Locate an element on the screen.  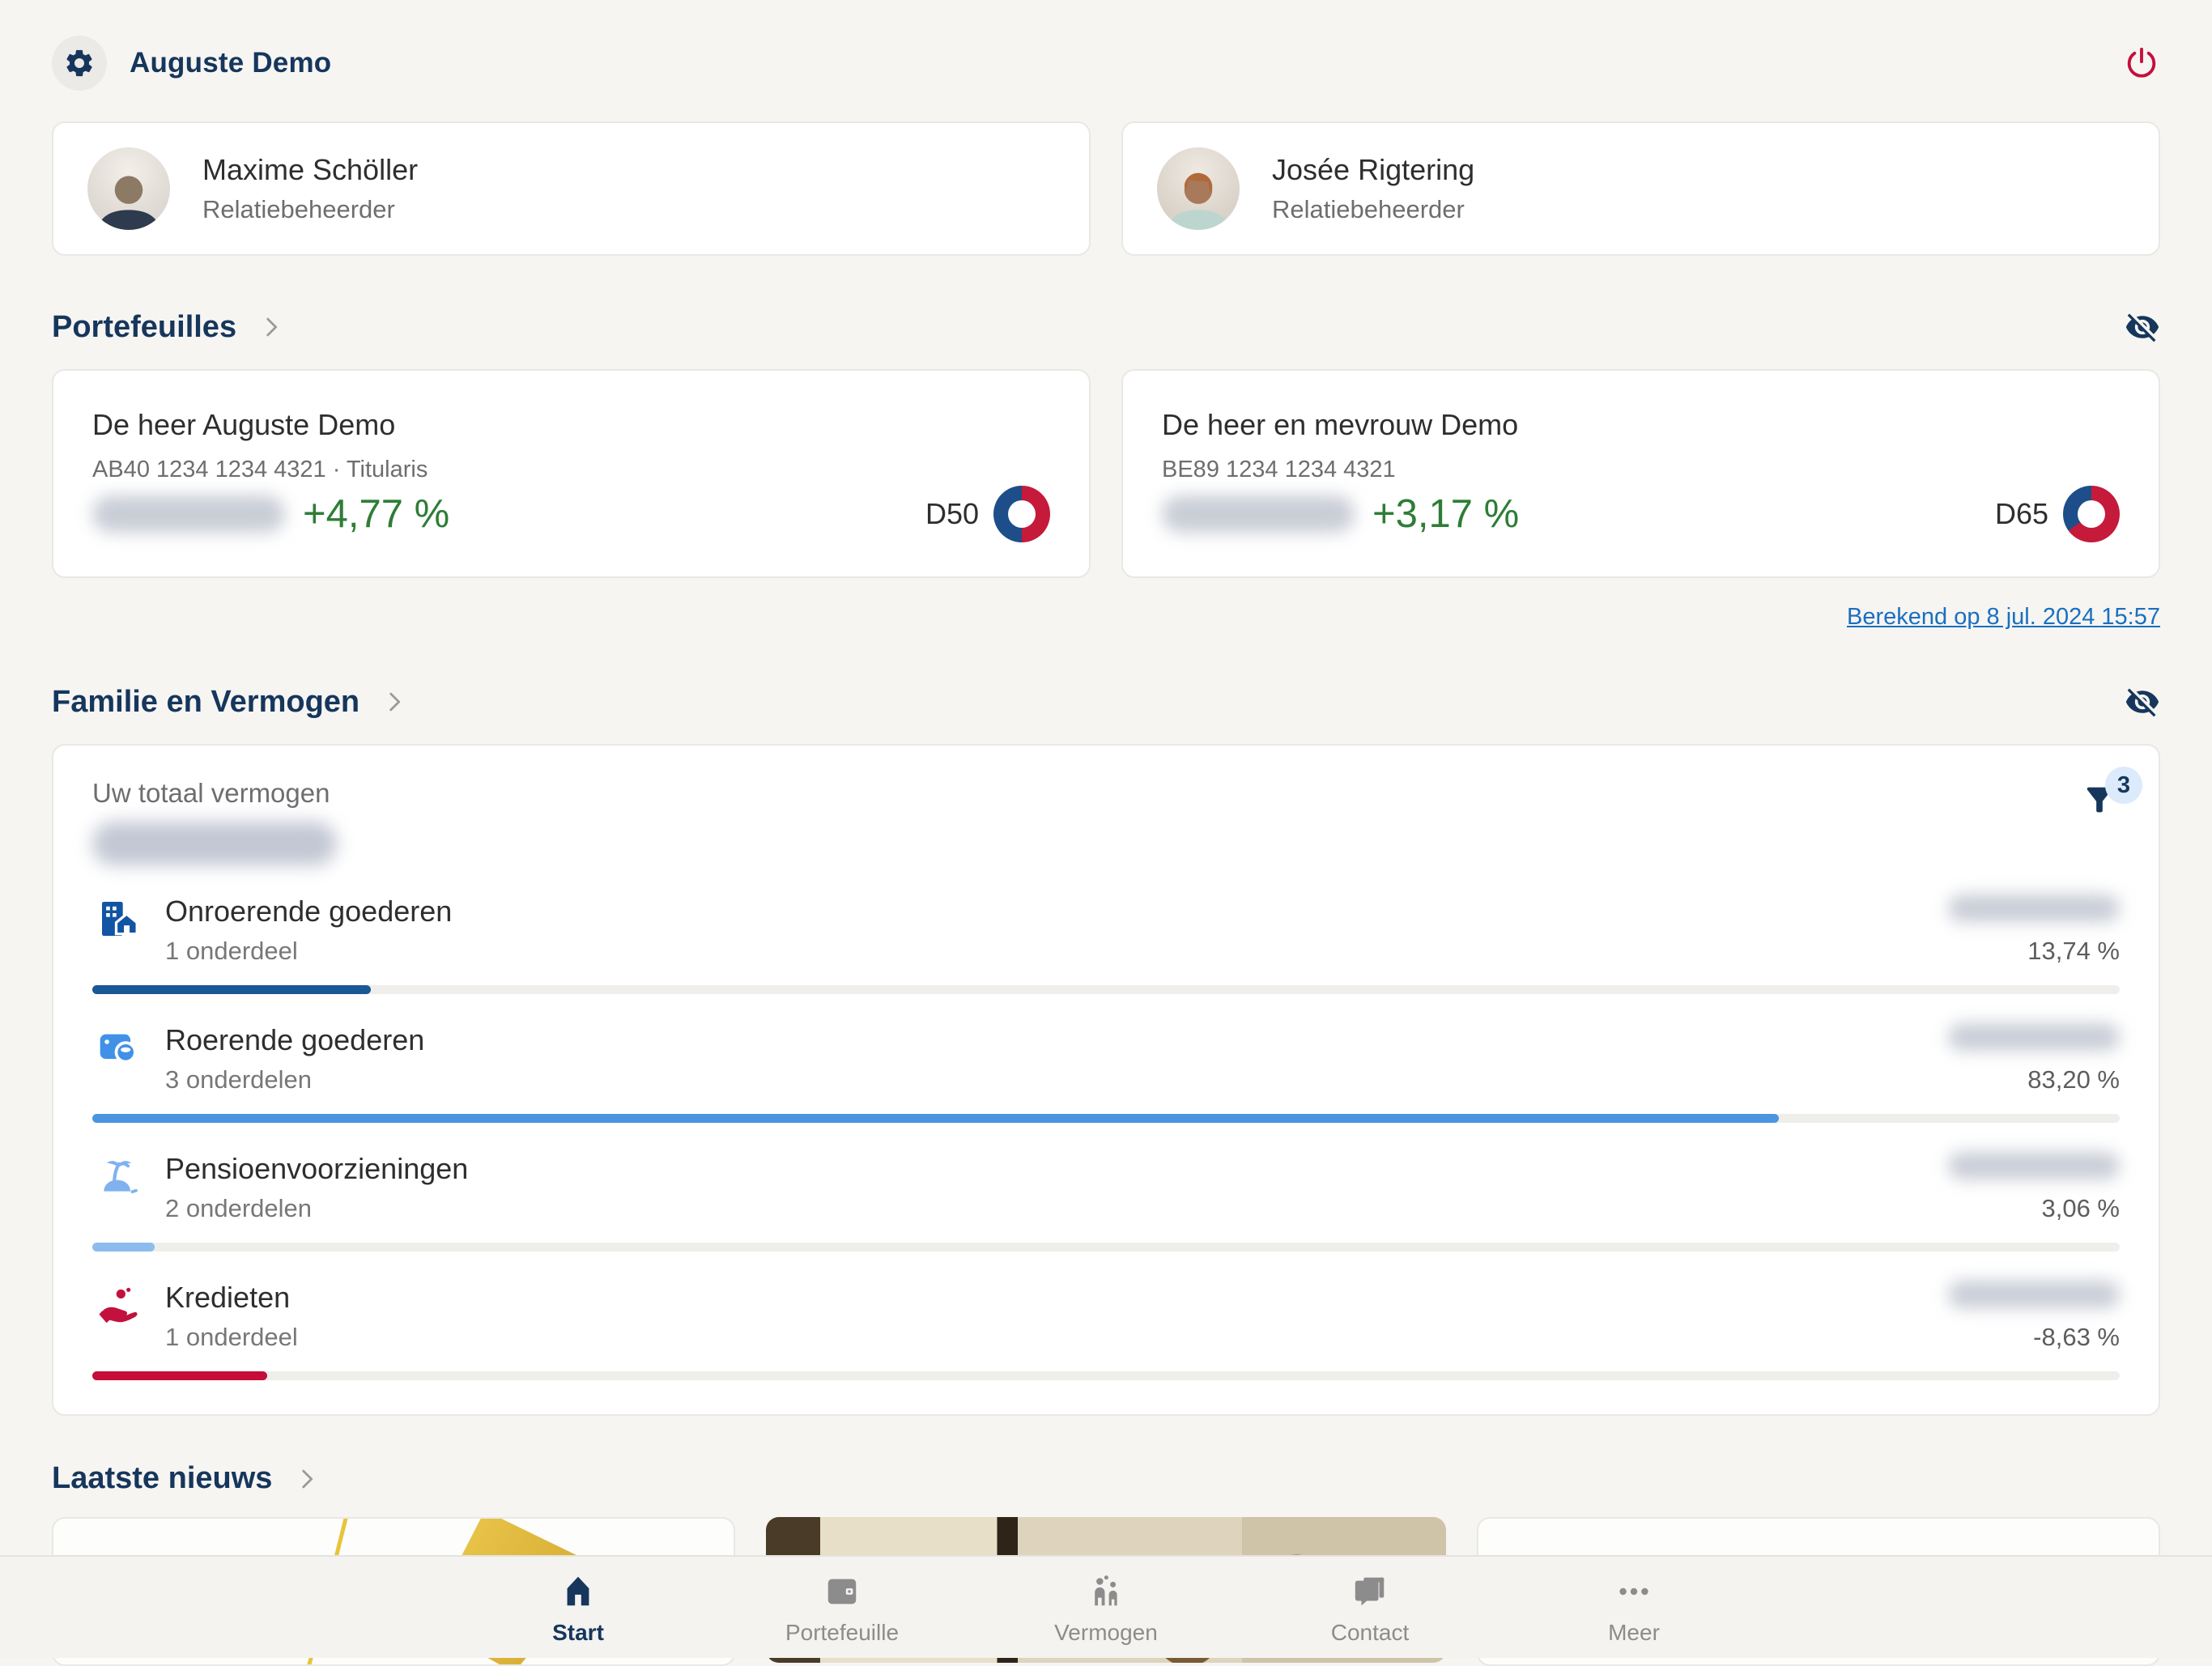
page-title: Auguste Demo is located at coordinates (231, 63).